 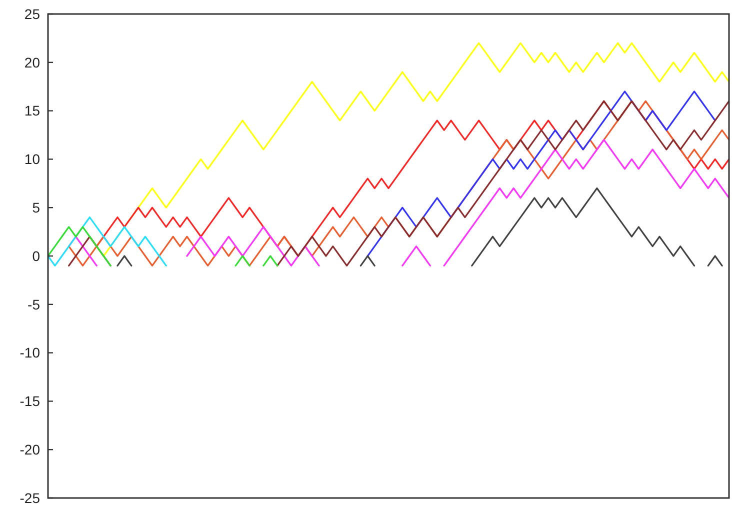 What do you see at coordinates (36, 256) in the screenshot?
I see `y-tick-label: 0` at bounding box center [36, 256].